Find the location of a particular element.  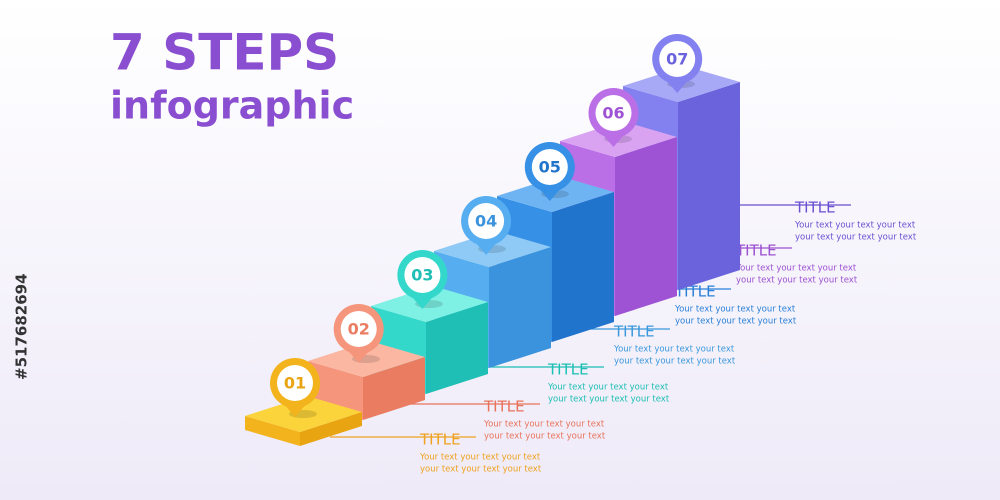

stock-id: #517682694 is located at coordinates (22, 326).